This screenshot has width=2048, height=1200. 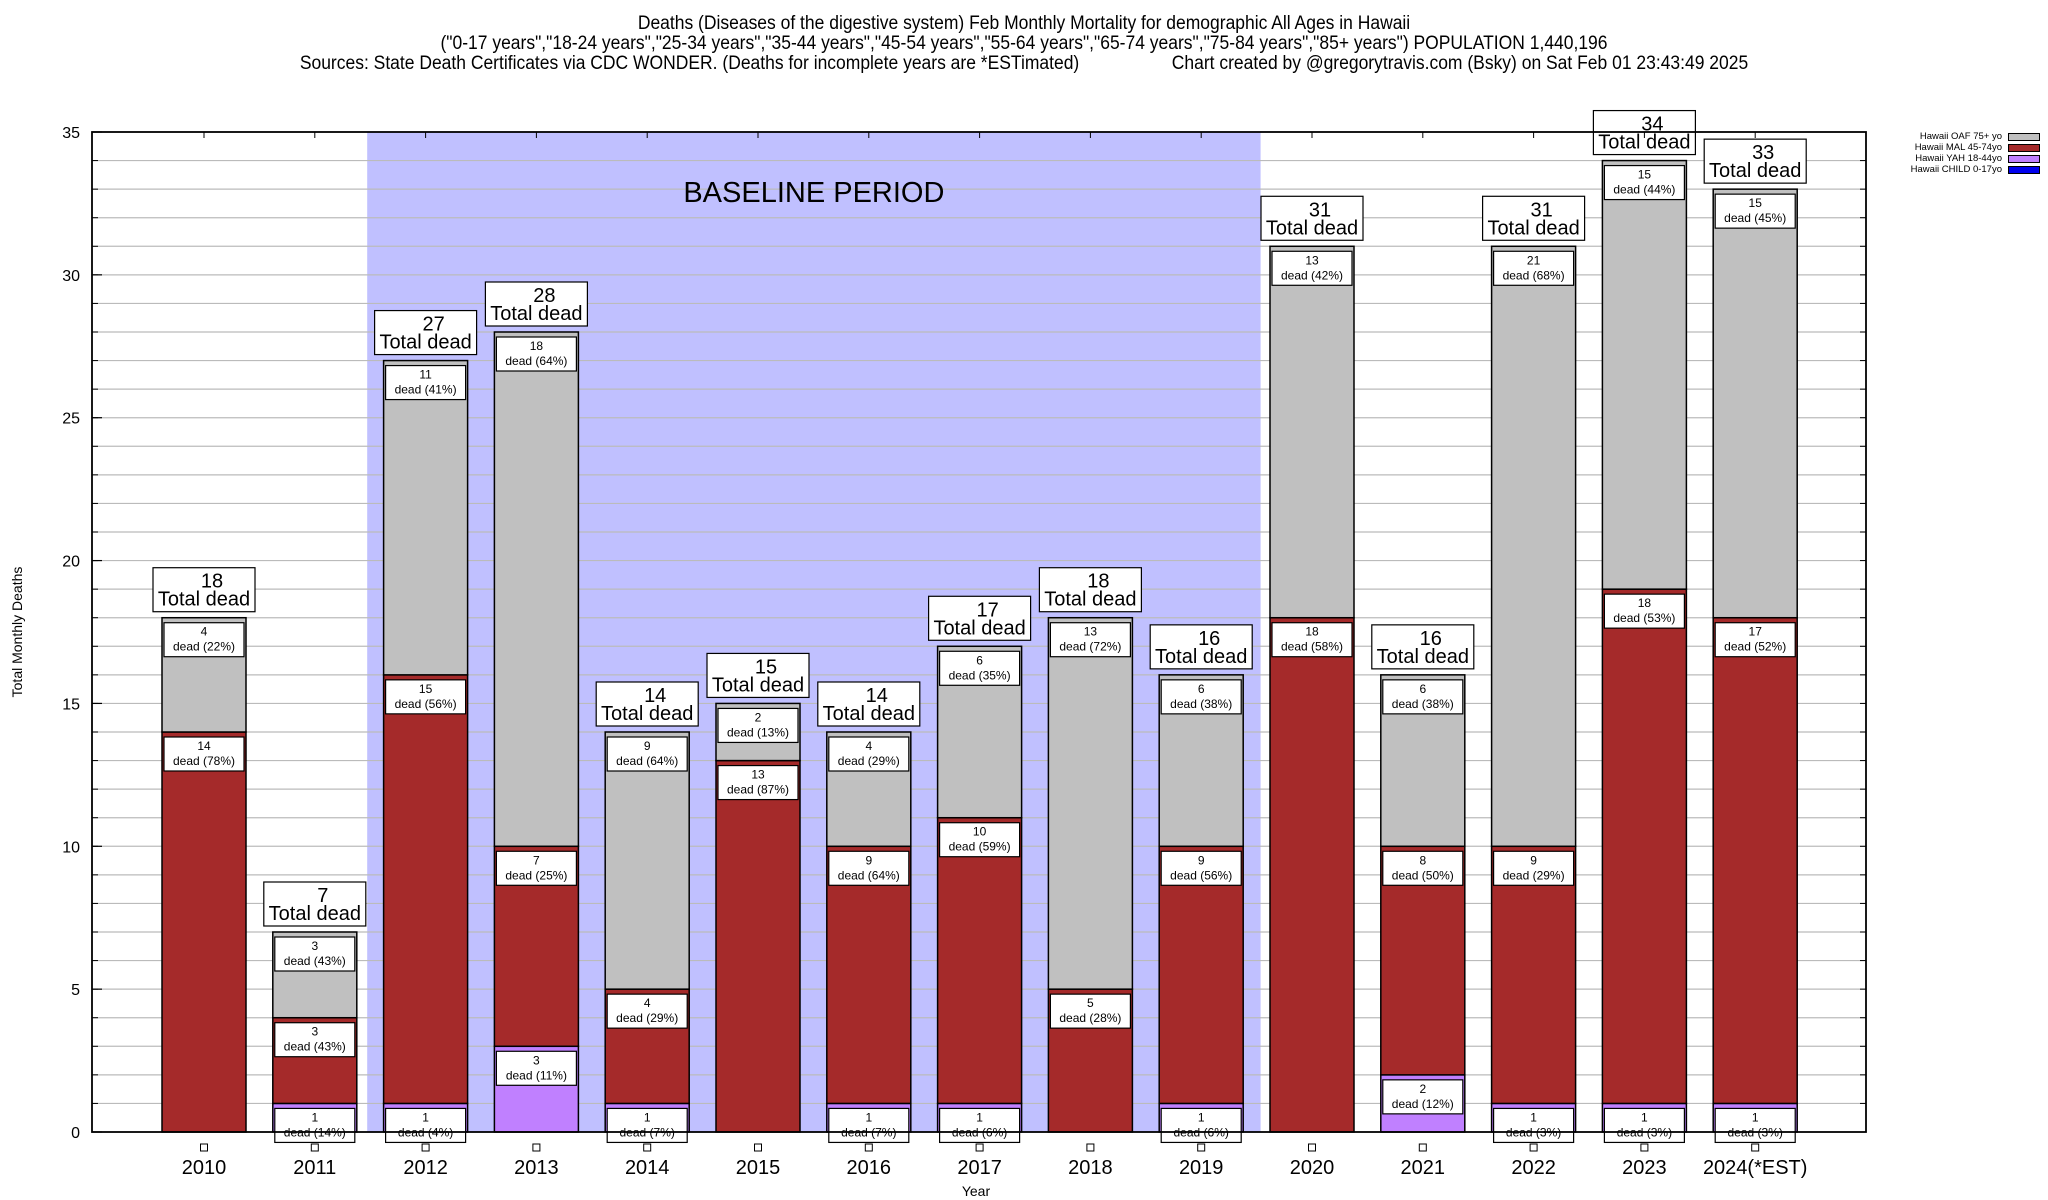 I want to click on segment-count-label: 6, so click(x=1201, y=689).